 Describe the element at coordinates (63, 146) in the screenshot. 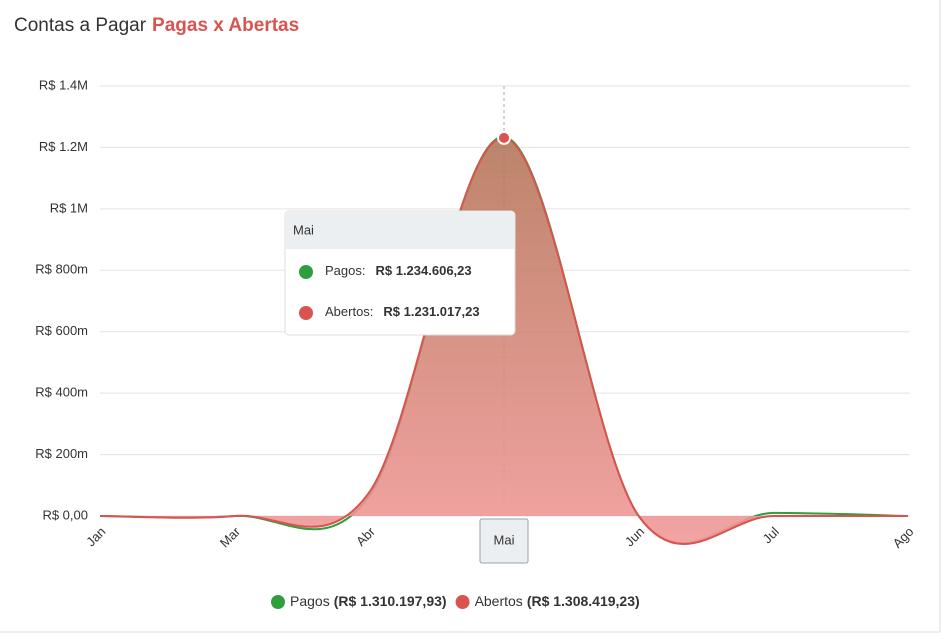

I see `y-tick-label: R$ 1.2M` at that location.